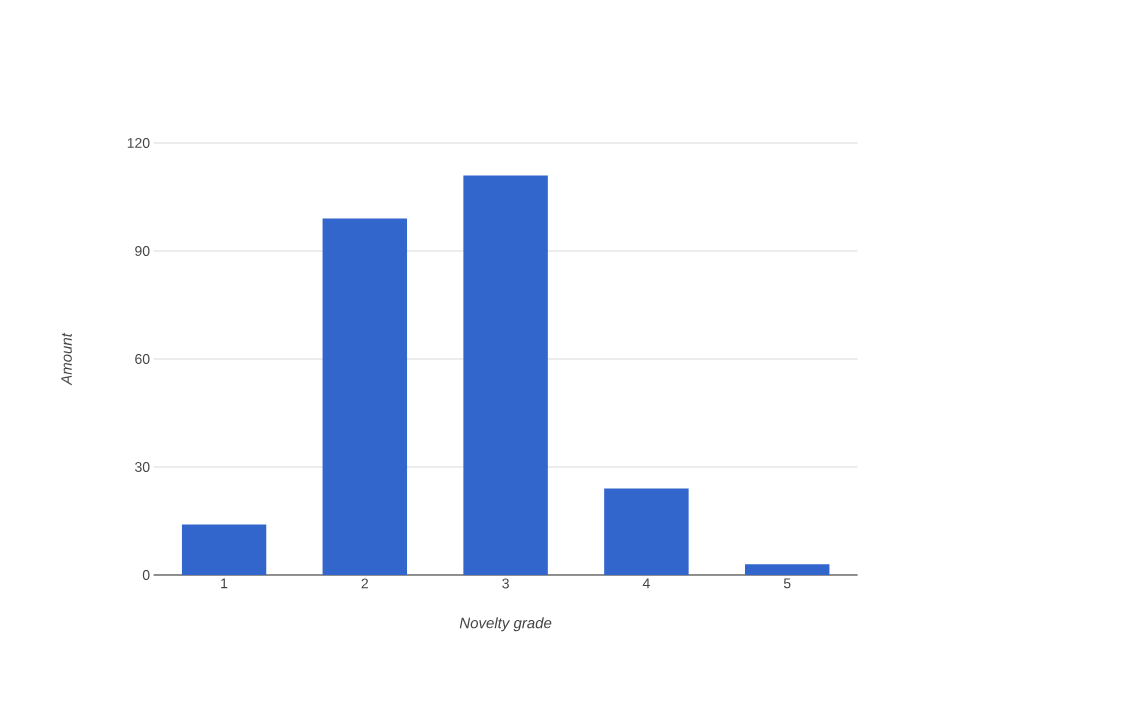  What do you see at coordinates (146, 575) in the screenshot?
I see `y-tick-label: 0` at bounding box center [146, 575].